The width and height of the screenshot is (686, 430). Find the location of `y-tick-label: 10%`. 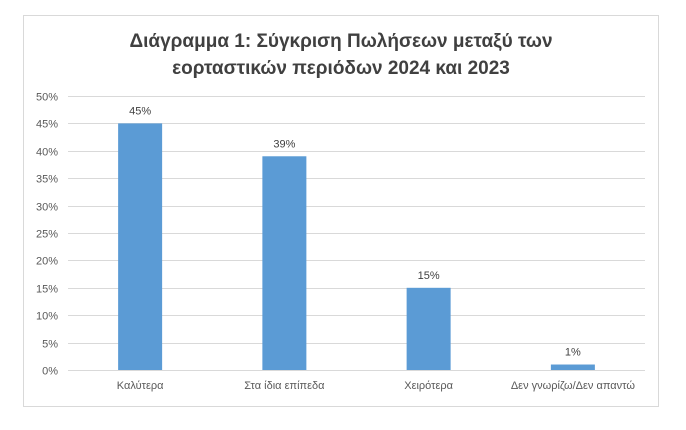

y-tick-label: 10% is located at coordinates (47, 317).